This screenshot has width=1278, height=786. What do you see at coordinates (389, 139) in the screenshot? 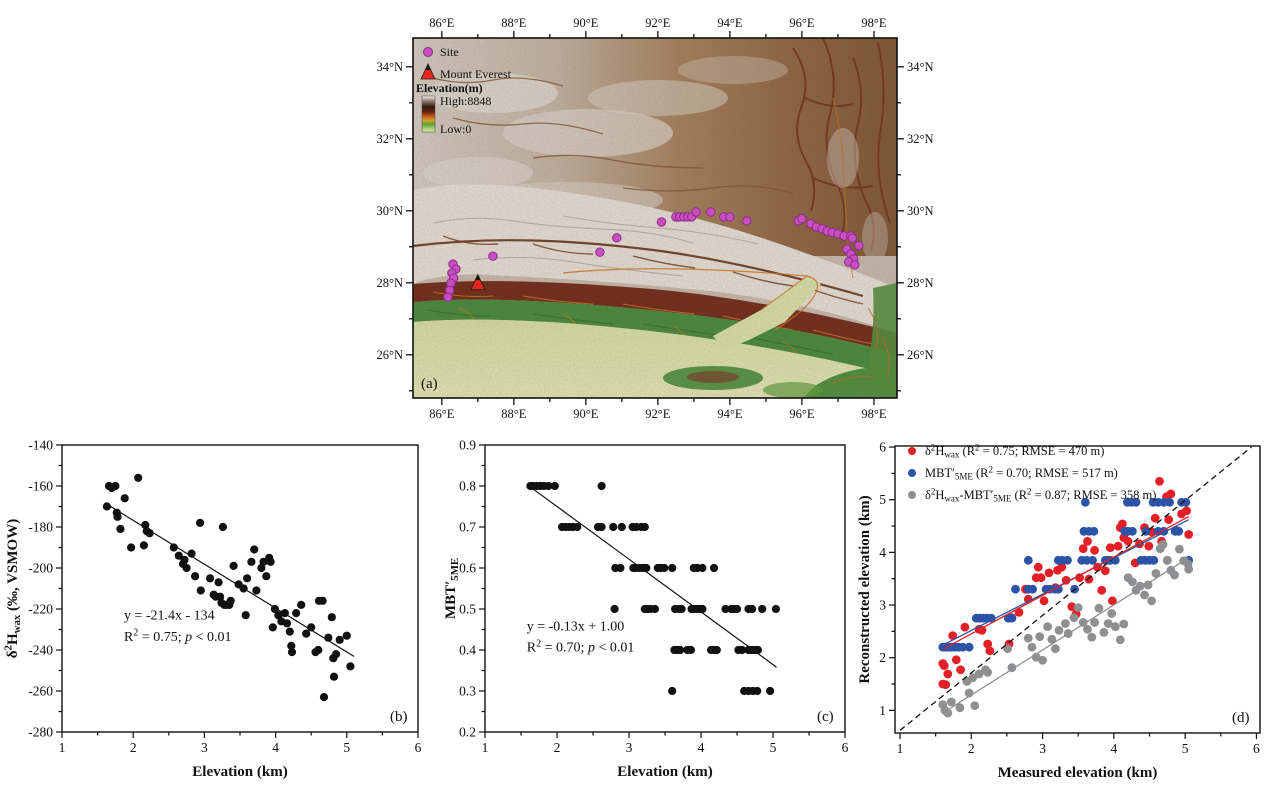
I see `map-lat-label: 32°N` at bounding box center [389, 139].